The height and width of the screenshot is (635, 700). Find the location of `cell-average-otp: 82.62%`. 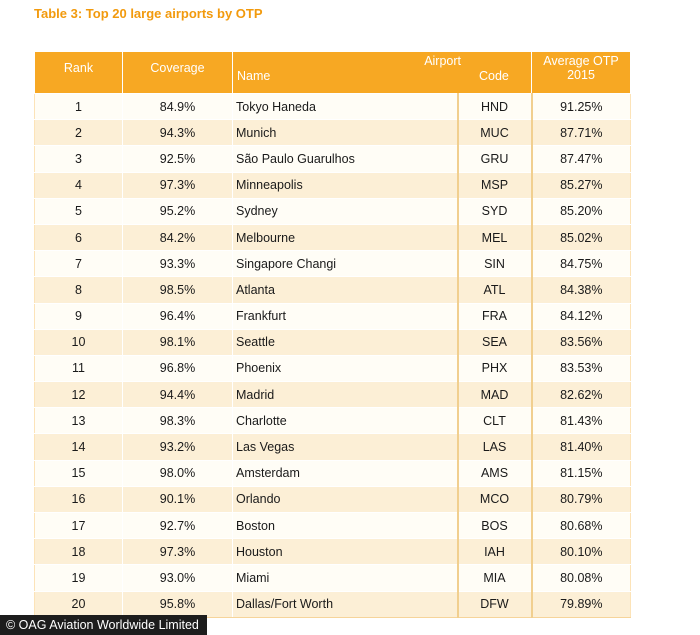

cell-average-otp: 82.62% is located at coordinates (581, 395).